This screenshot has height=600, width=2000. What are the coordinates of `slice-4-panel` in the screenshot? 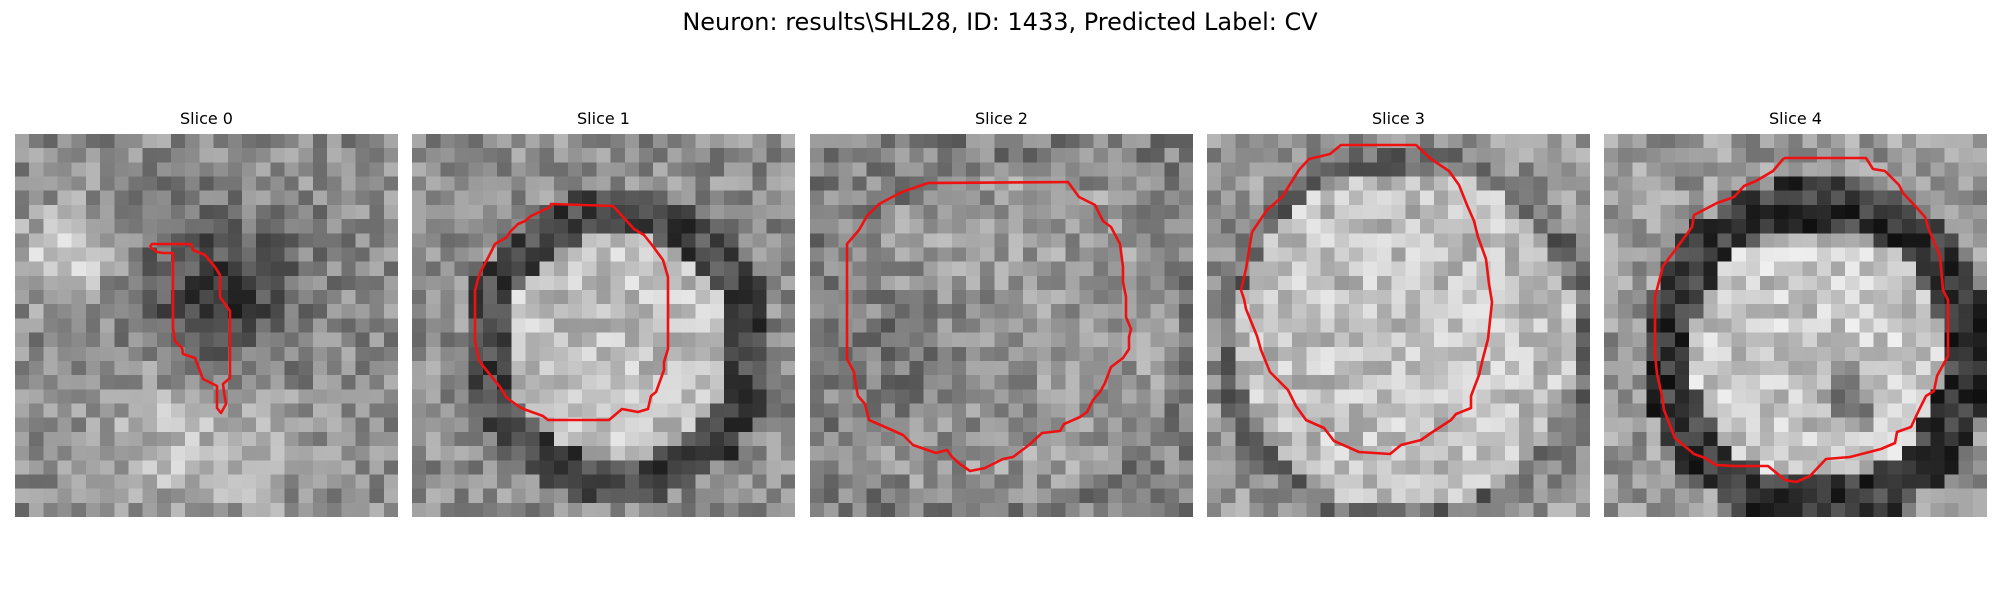 It's located at (1795, 325).